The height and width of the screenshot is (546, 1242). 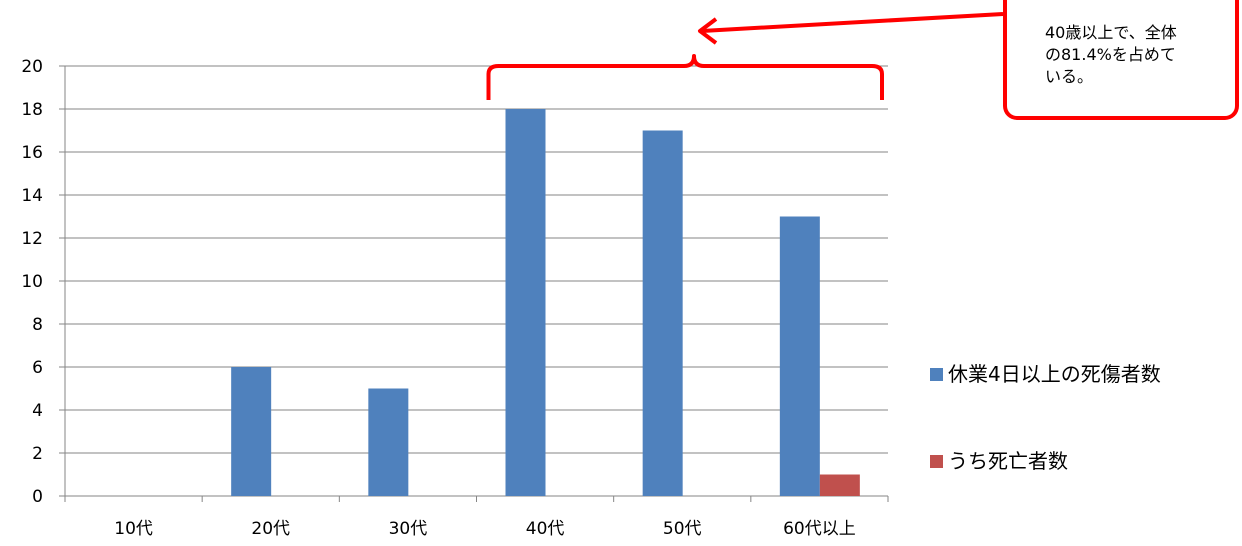 I want to click on legend-label: うち死亡者数, so click(x=1008, y=461).